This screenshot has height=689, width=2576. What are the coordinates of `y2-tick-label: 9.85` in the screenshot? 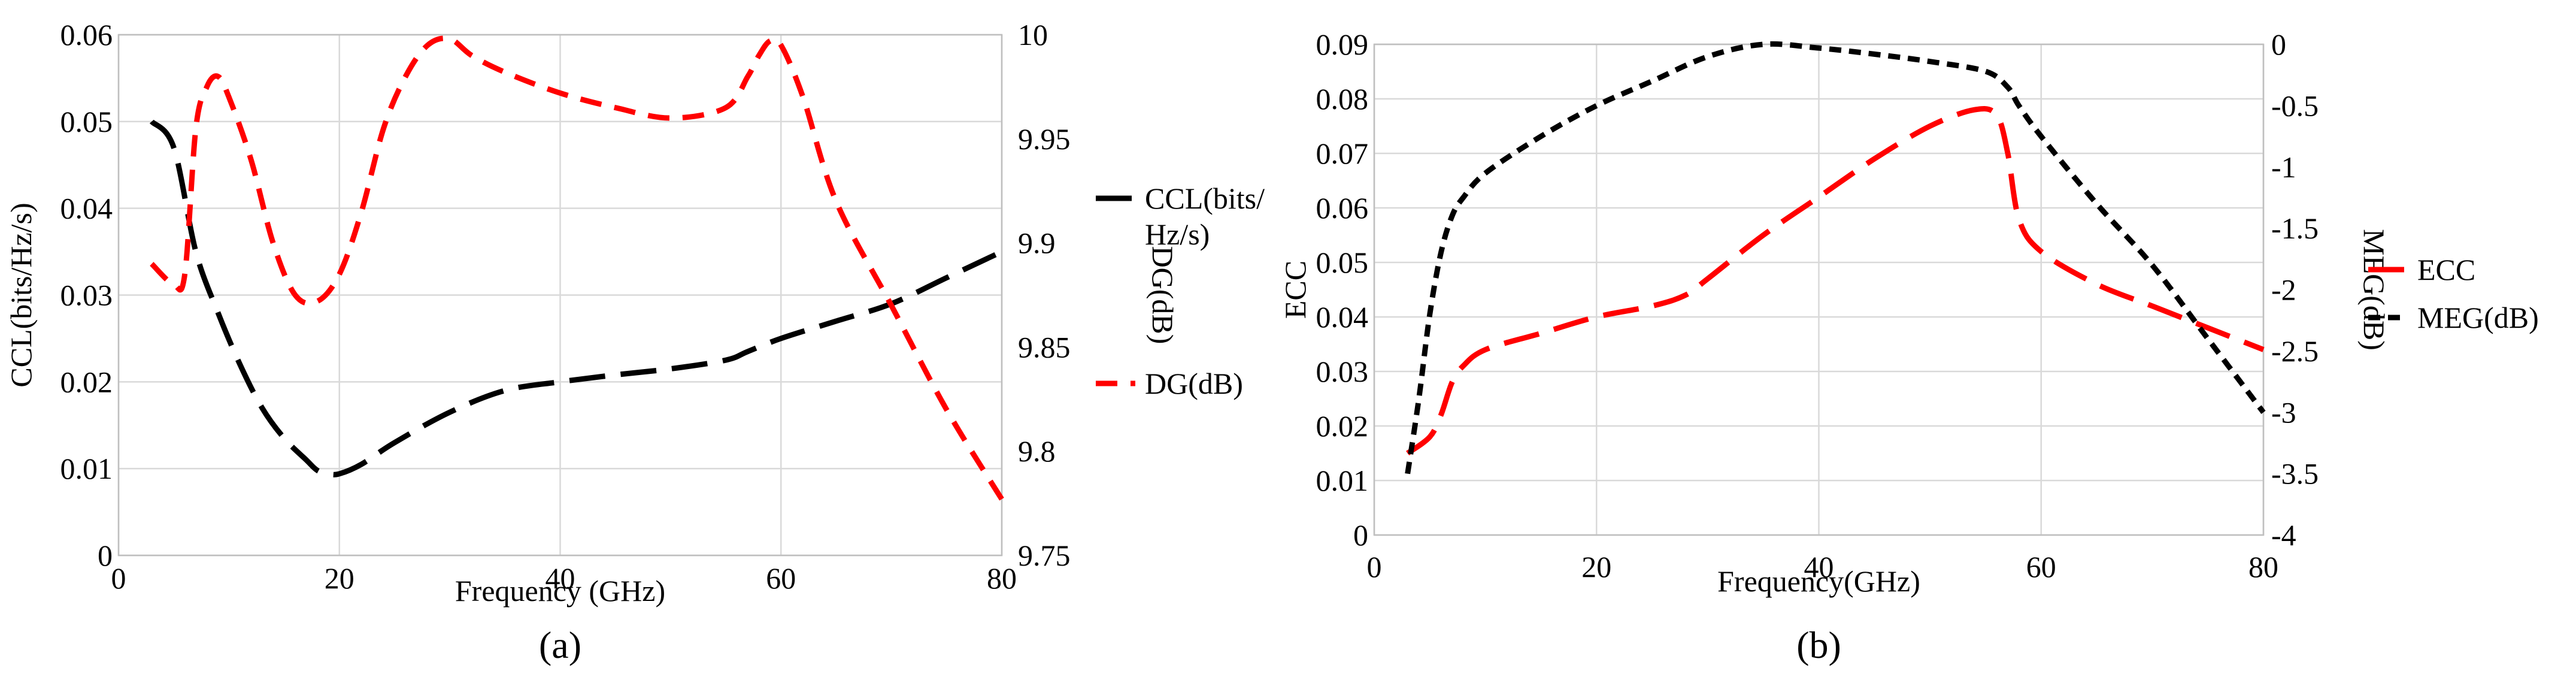 It's located at (1044, 347).